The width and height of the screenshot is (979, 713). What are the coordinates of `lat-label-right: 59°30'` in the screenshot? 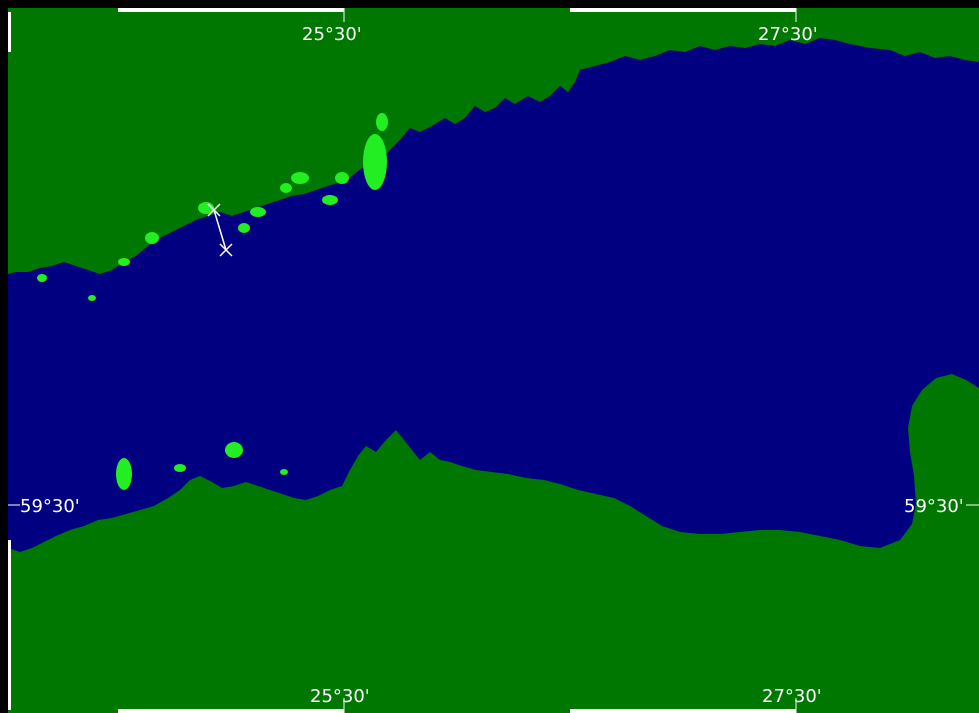 It's located at (934, 506).